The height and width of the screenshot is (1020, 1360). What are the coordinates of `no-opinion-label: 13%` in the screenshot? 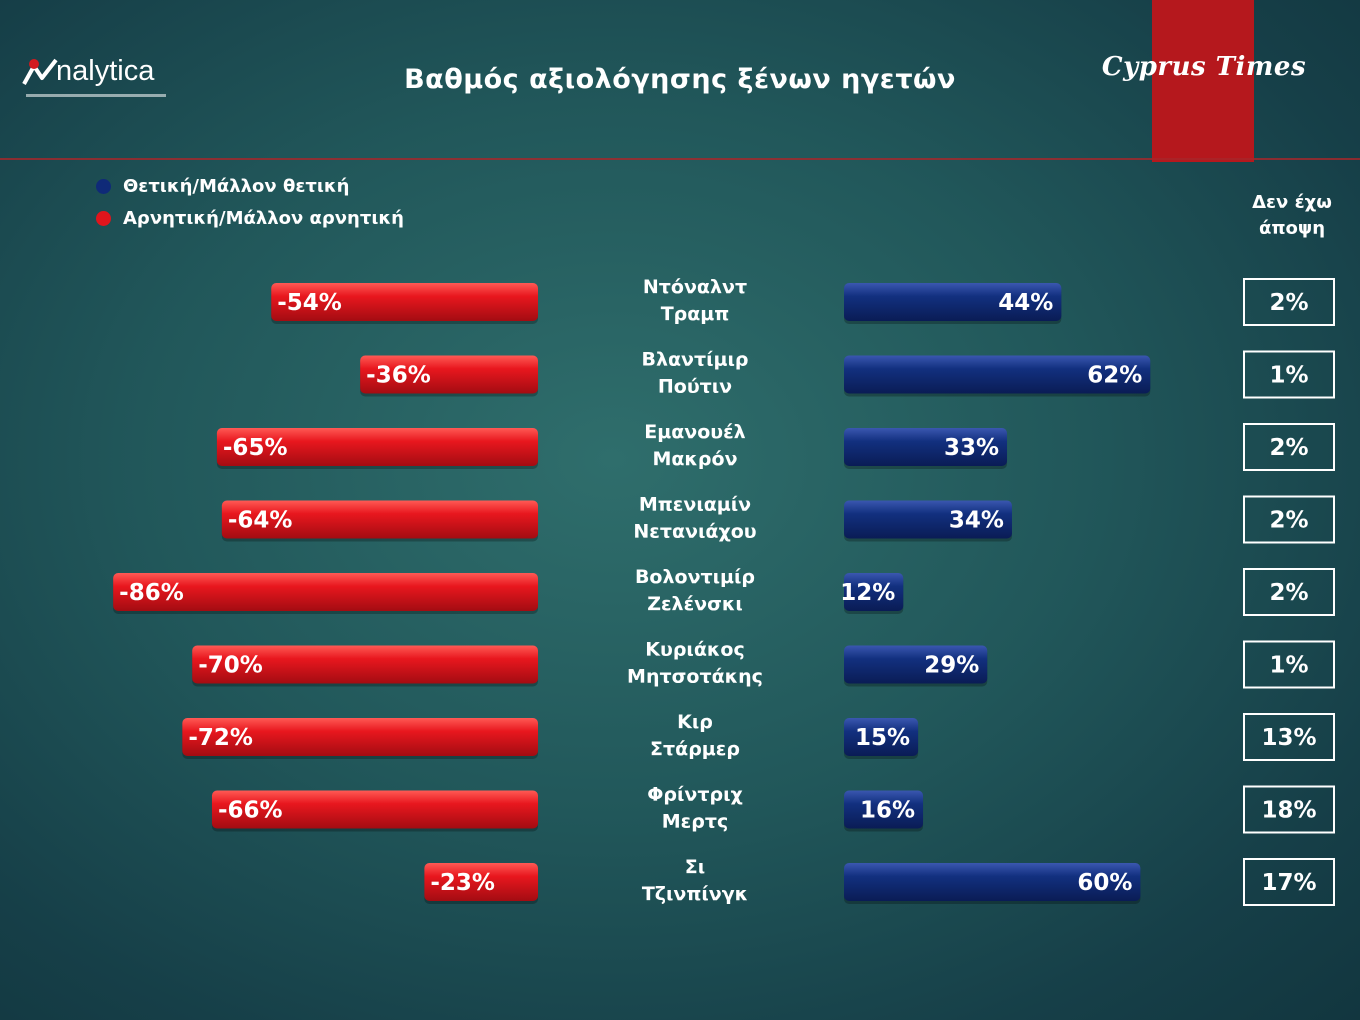 It's located at (1288, 738).